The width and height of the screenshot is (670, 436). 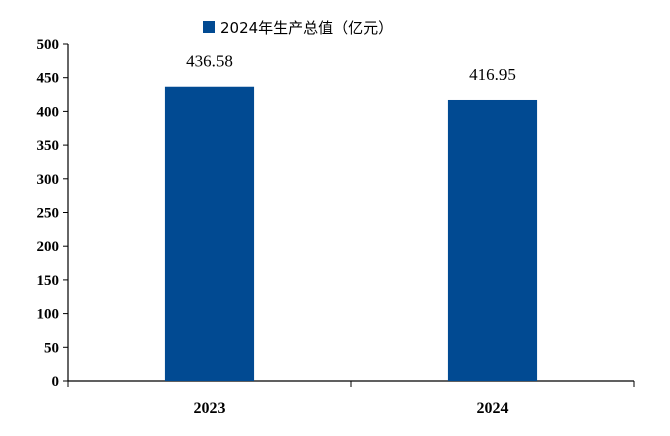 What do you see at coordinates (48, 247) in the screenshot?
I see `y-tick-label: 200` at bounding box center [48, 247].